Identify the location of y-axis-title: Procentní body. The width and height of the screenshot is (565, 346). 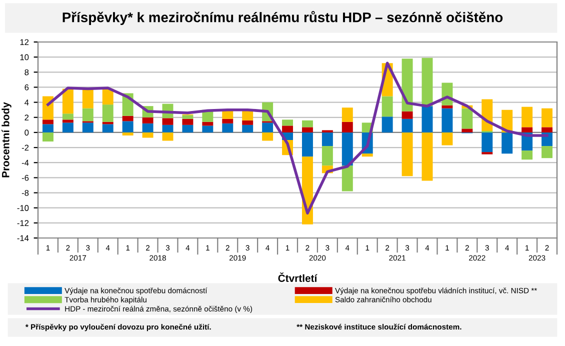
(7, 140).